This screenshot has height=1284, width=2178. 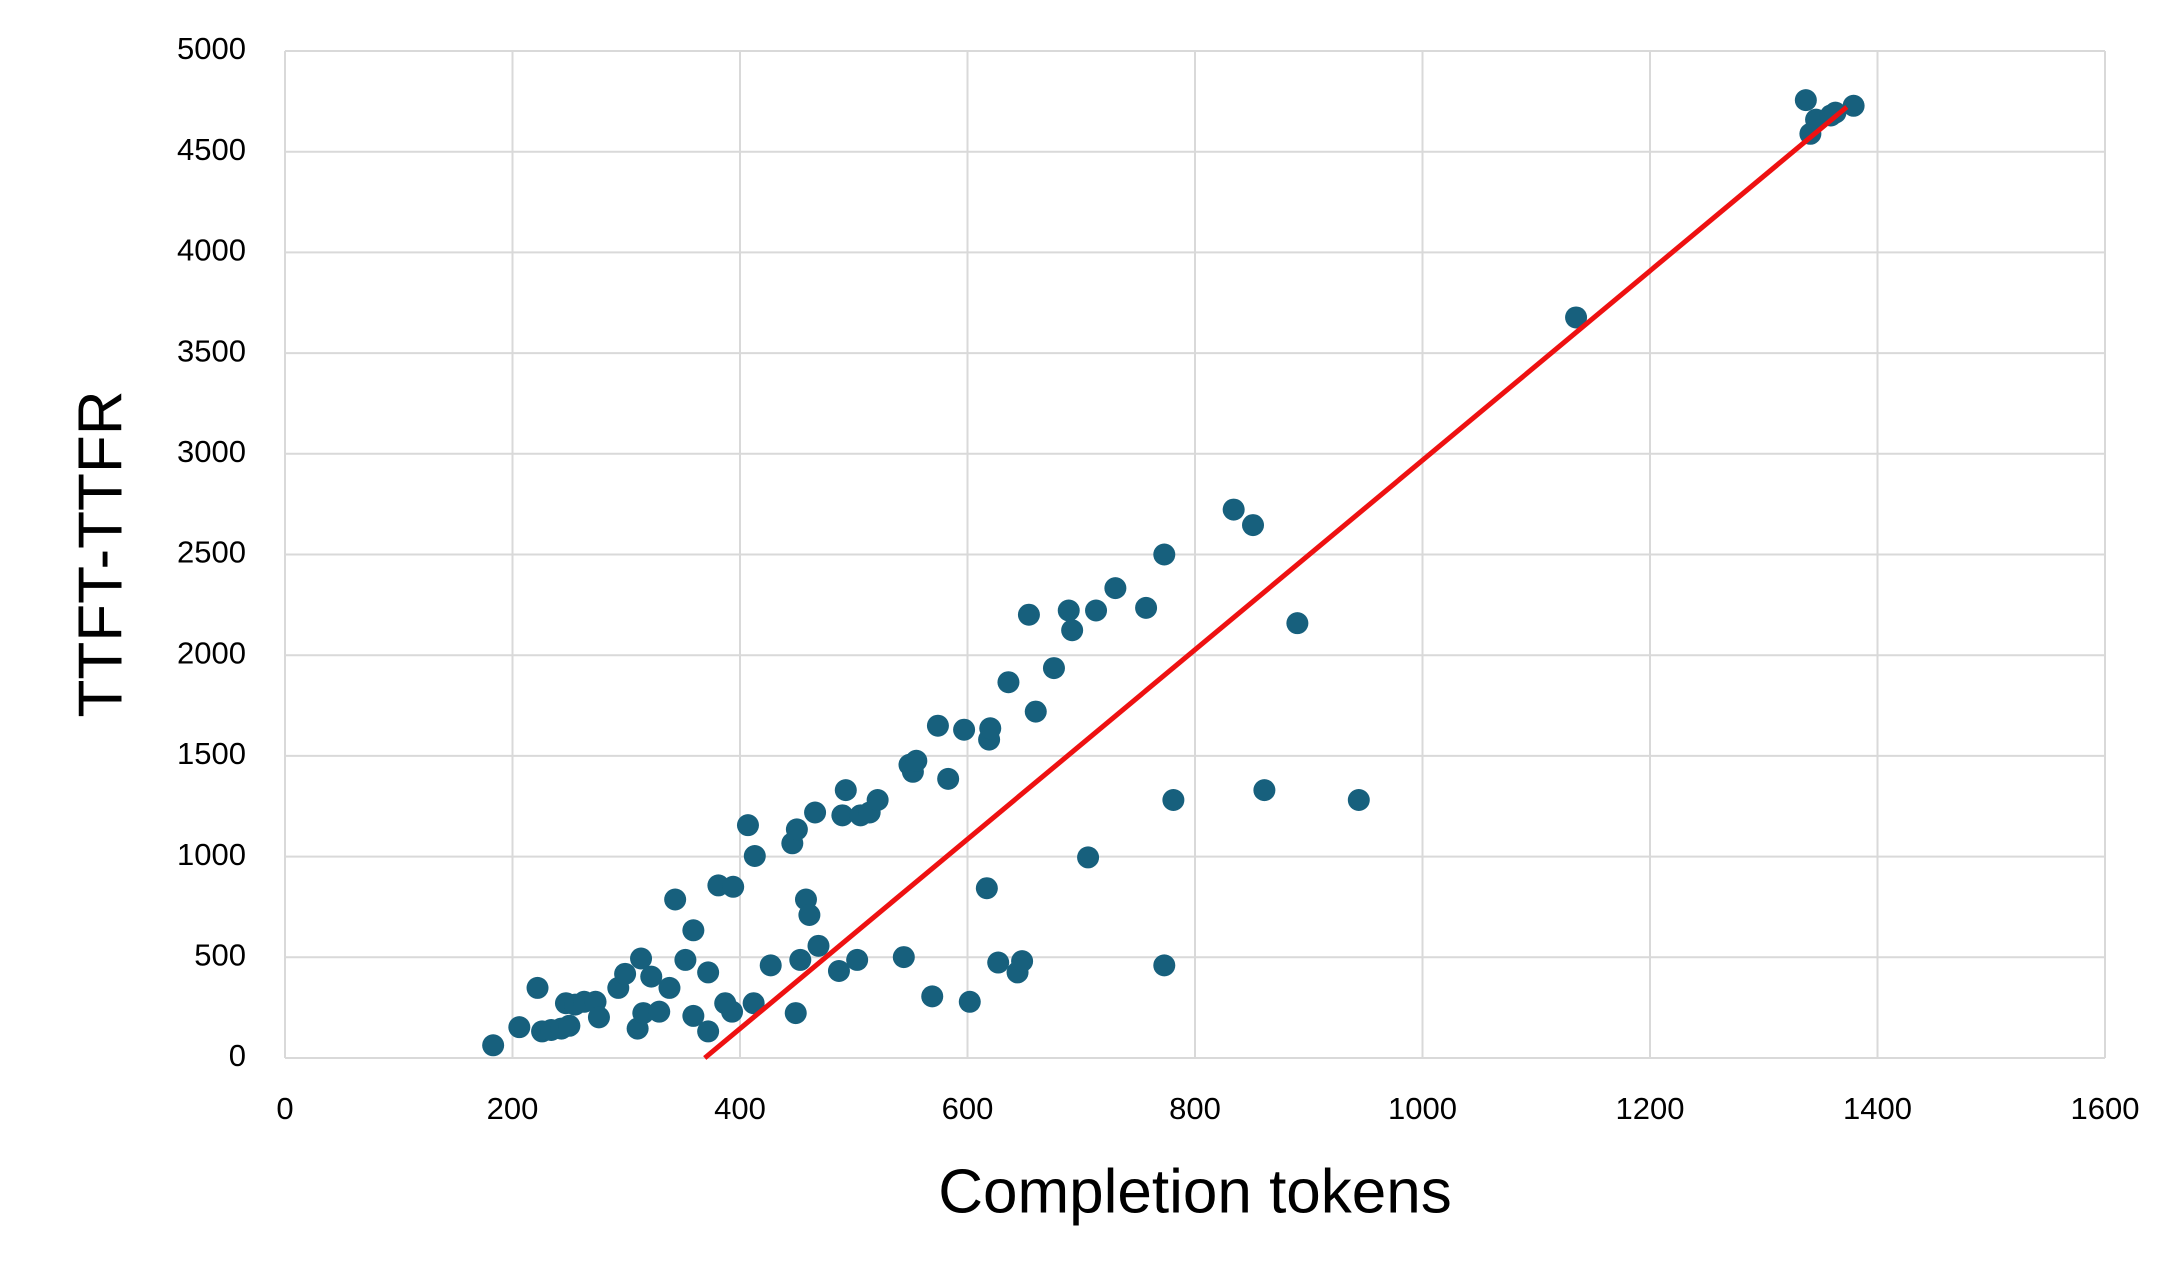 I want to click on y-tick-label: 2000, so click(x=211, y=652).